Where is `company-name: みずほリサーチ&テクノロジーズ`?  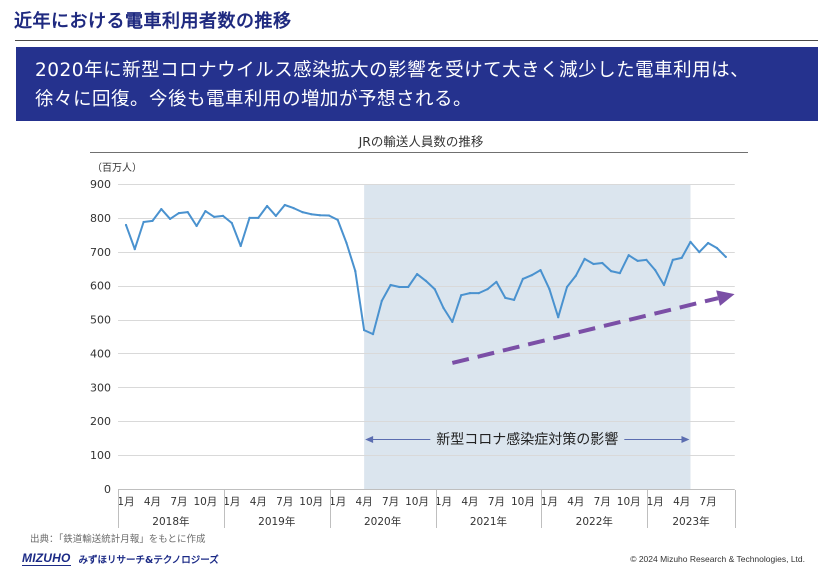
company-name: みずほリサーチ&テクノロジーズ is located at coordinates (148, 560).